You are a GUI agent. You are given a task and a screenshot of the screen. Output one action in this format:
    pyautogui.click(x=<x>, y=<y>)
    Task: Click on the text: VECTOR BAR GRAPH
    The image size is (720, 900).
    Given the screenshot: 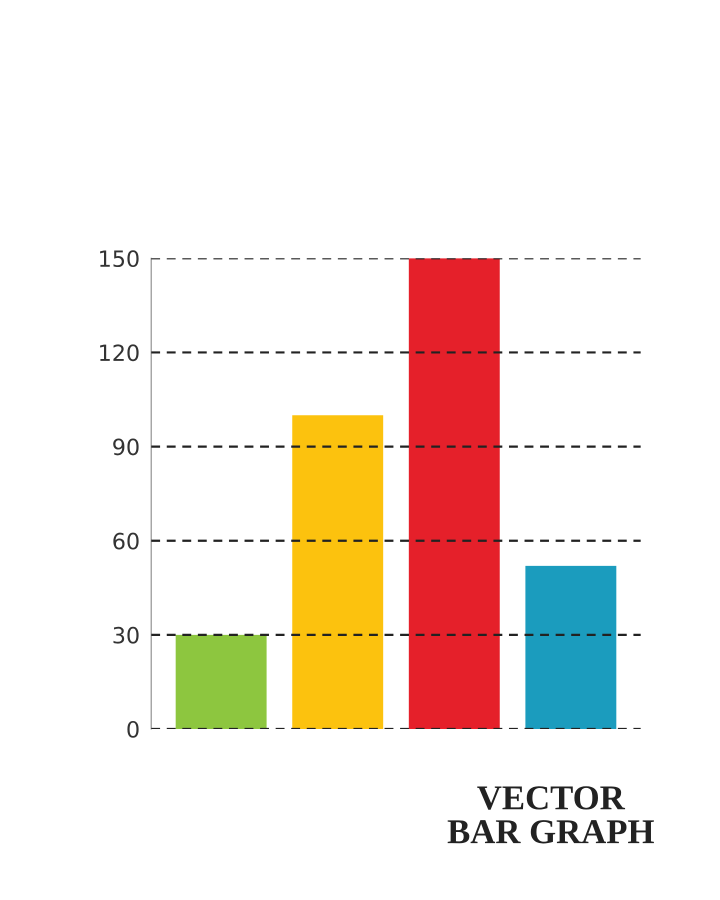 What is the action you would take?
    pyautogui.click(x=551, y=815)
    